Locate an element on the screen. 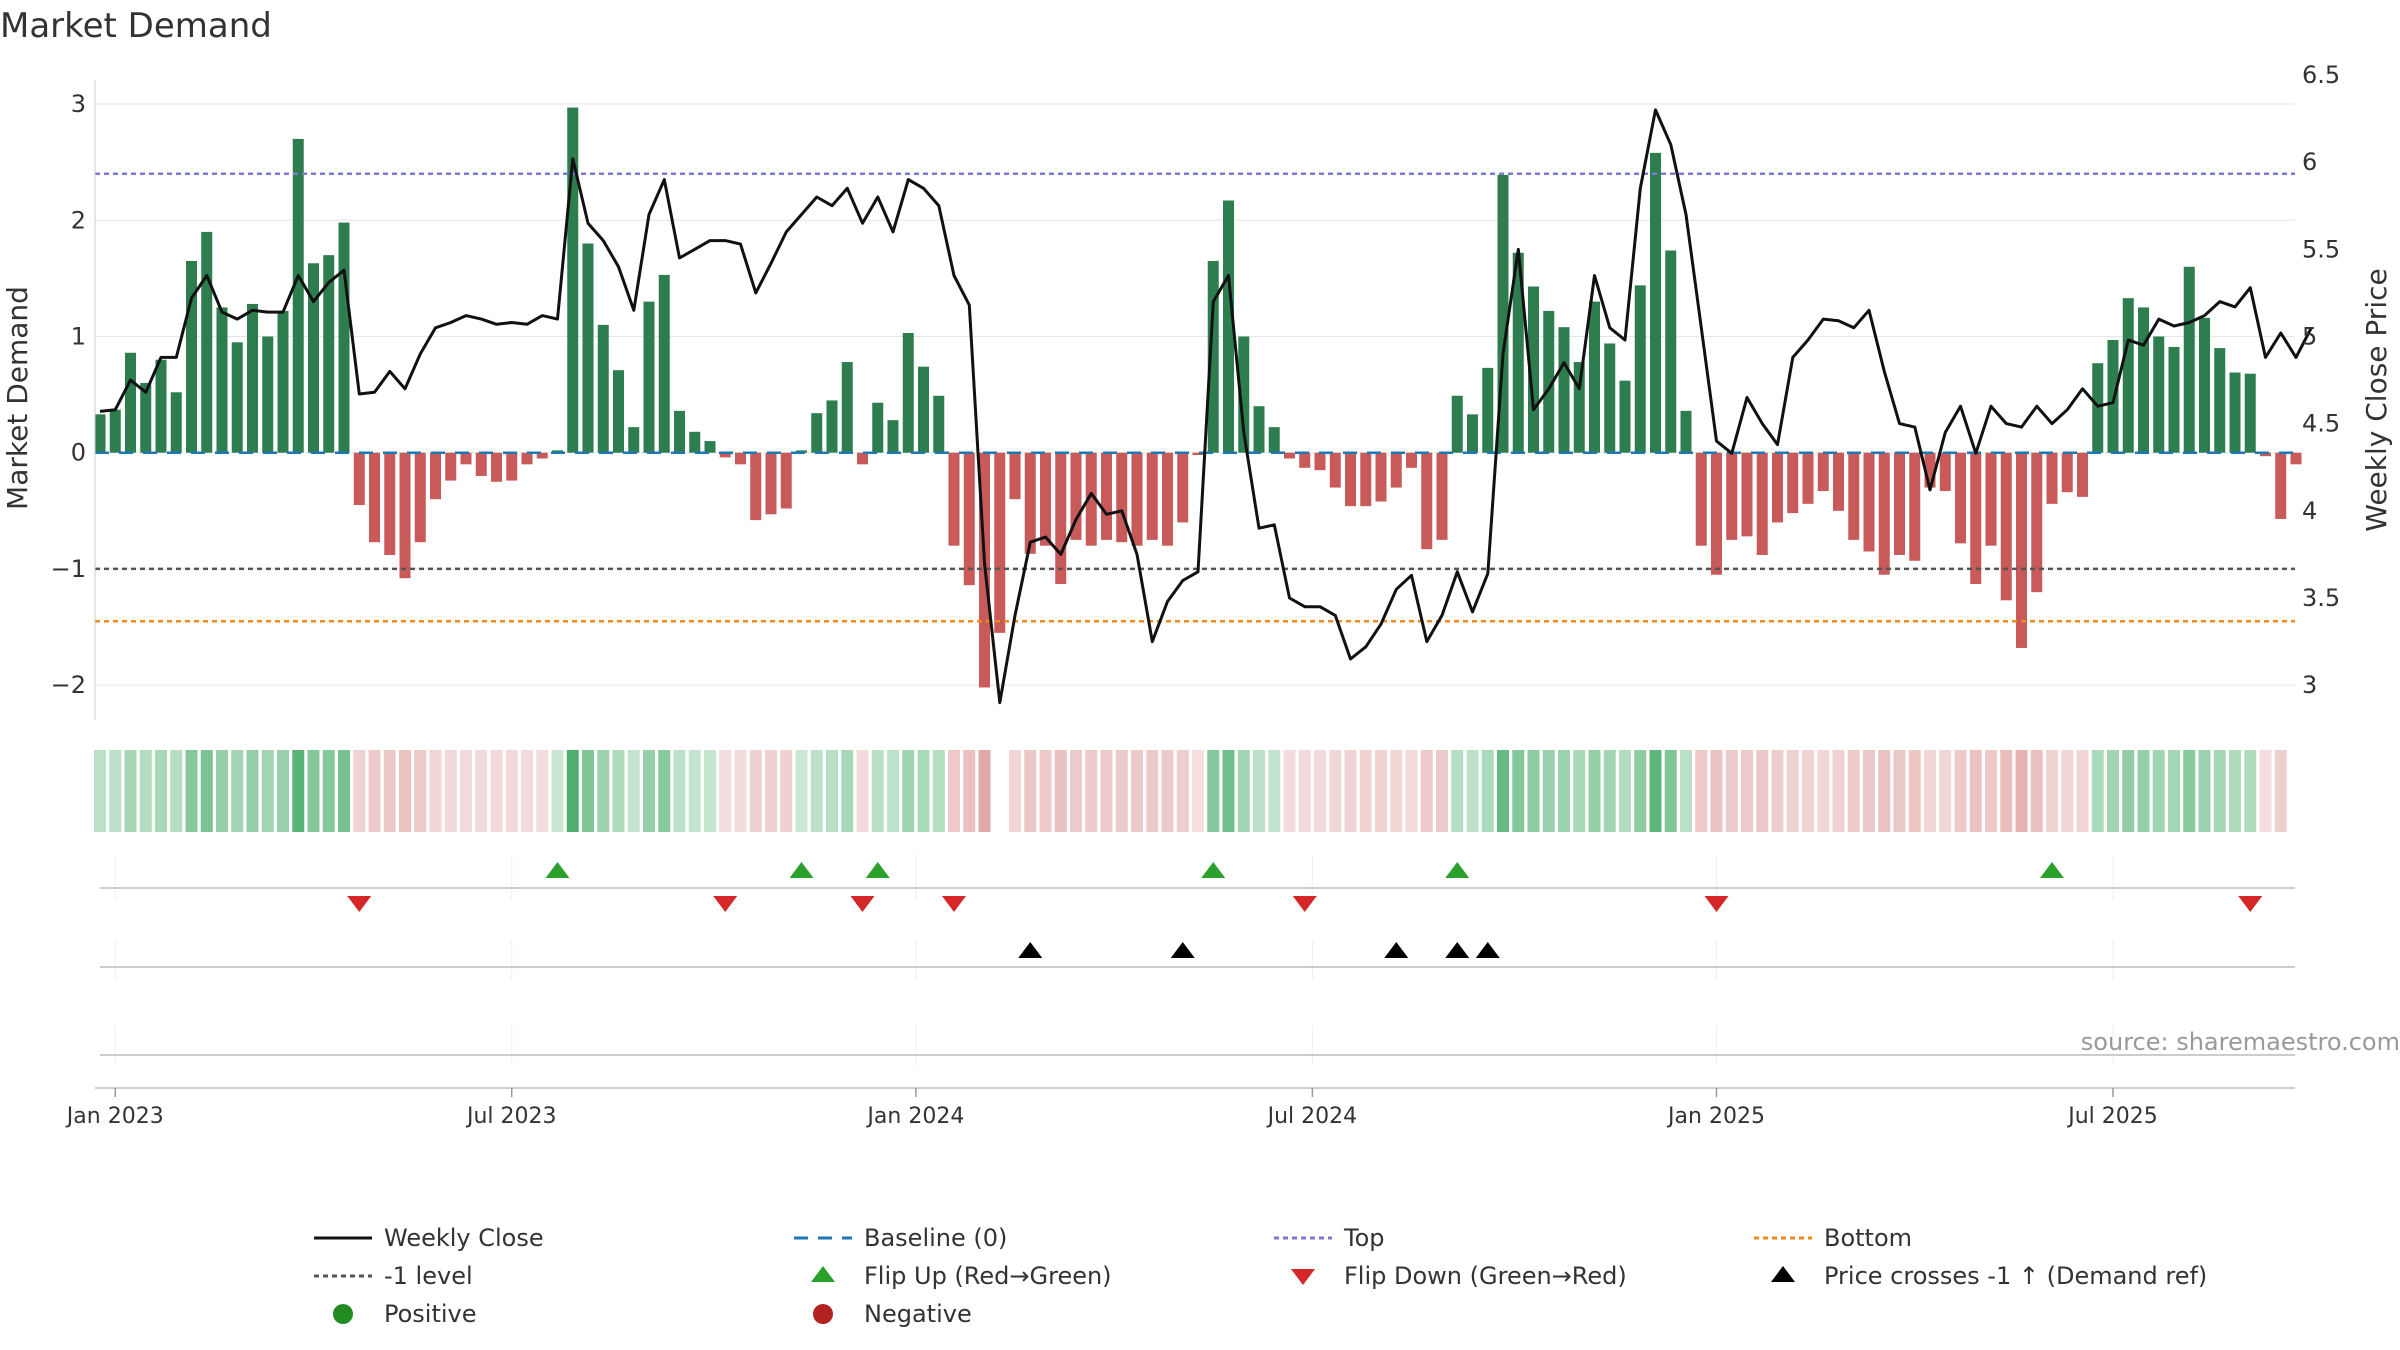 The height and width of the screenshot is (1350, 2400). price-cross-marker is located at coordinates (1396, 950).